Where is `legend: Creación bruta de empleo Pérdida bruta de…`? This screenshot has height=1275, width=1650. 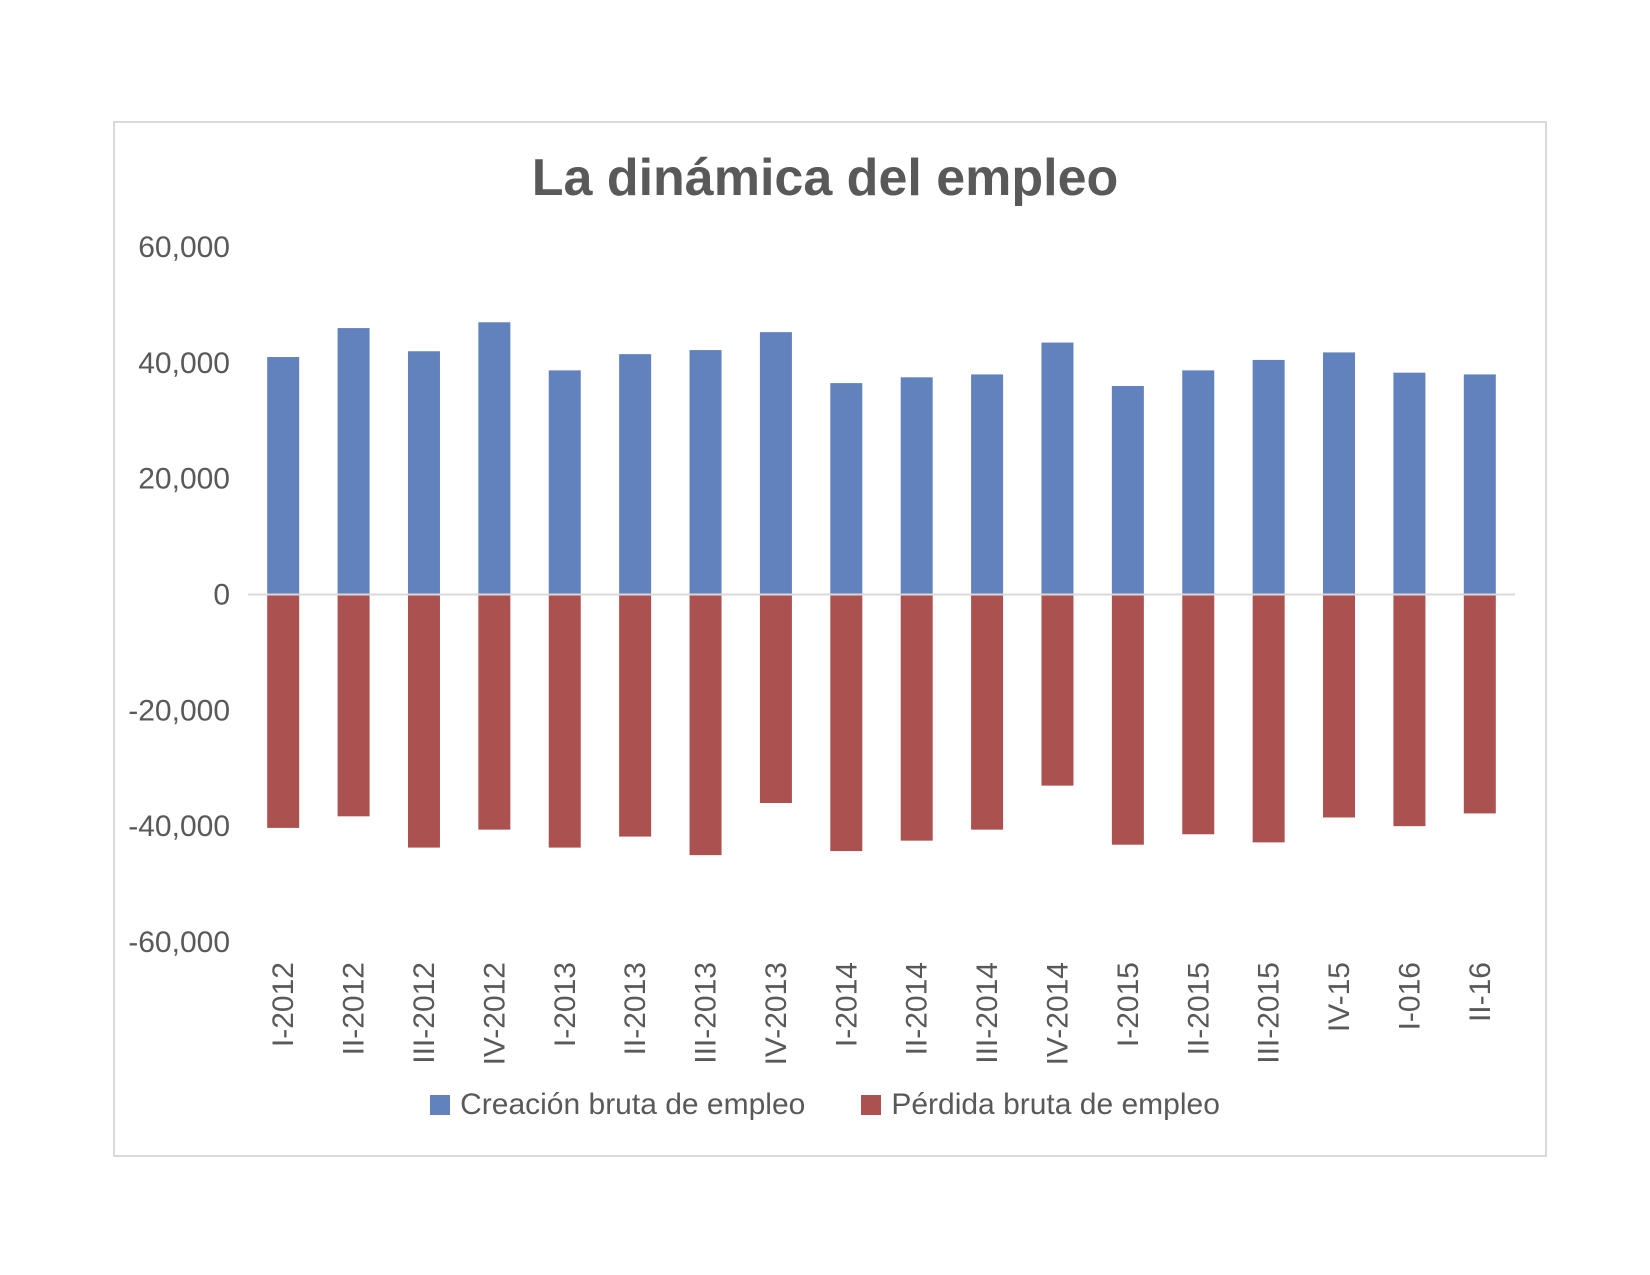
legend: Creación bruta de empleo Pérdida bruta de… is located at coordinates (825, 1105).